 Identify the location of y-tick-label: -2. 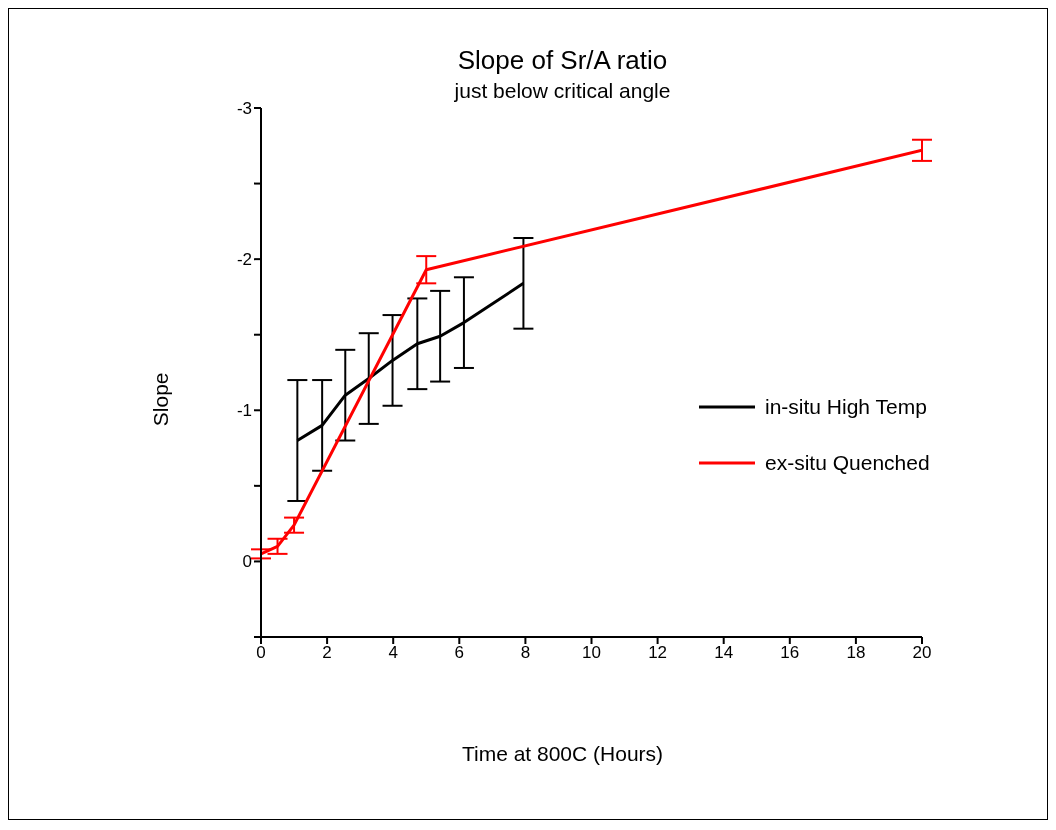
(244, 260).